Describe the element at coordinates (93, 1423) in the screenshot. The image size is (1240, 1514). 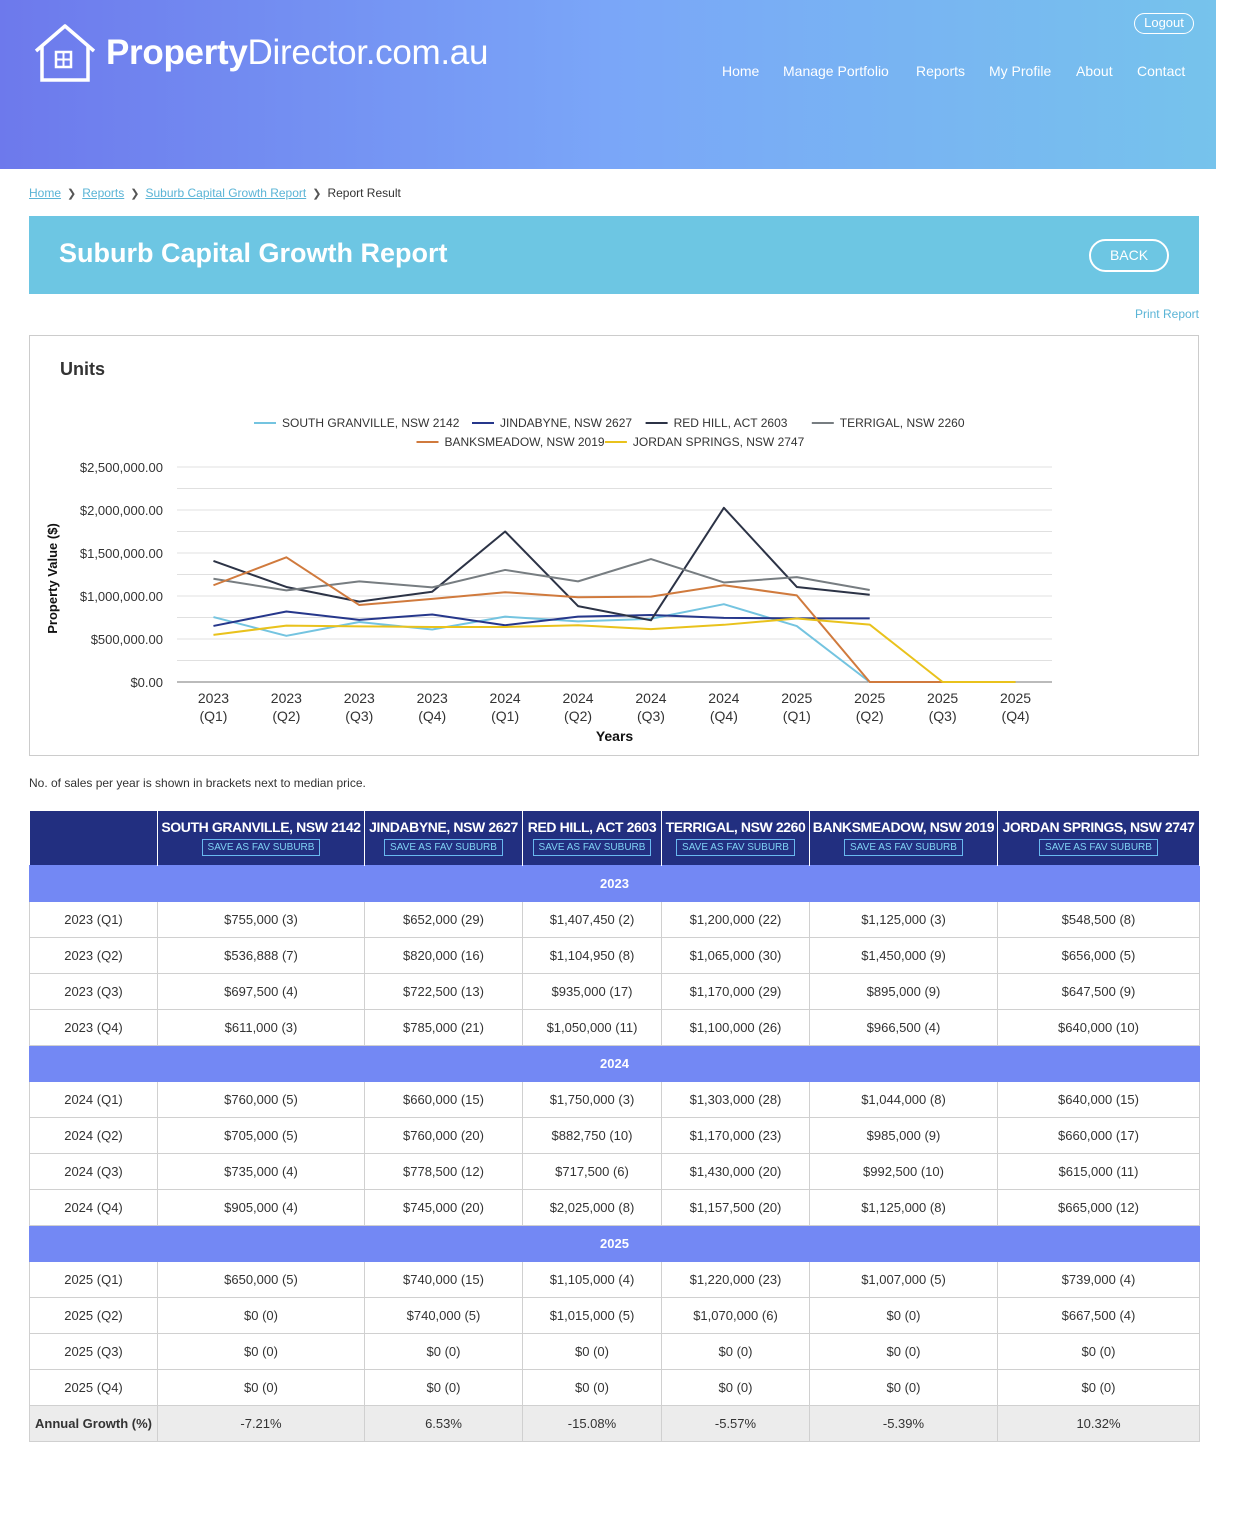
I see `annual-growth-label: Annual Growth (%)` at that location.